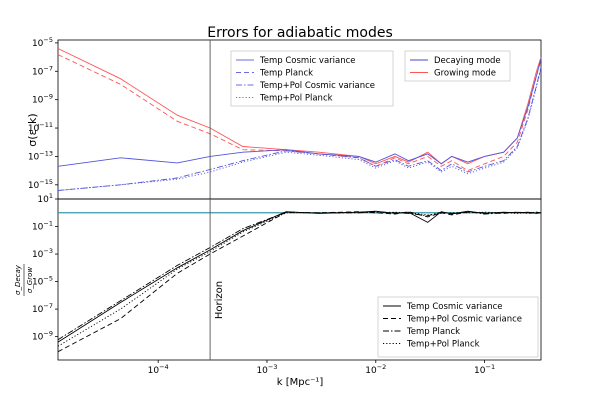  I want to click on top-errors-legend-label: Temp+Pol Planck, so click(296, 99).